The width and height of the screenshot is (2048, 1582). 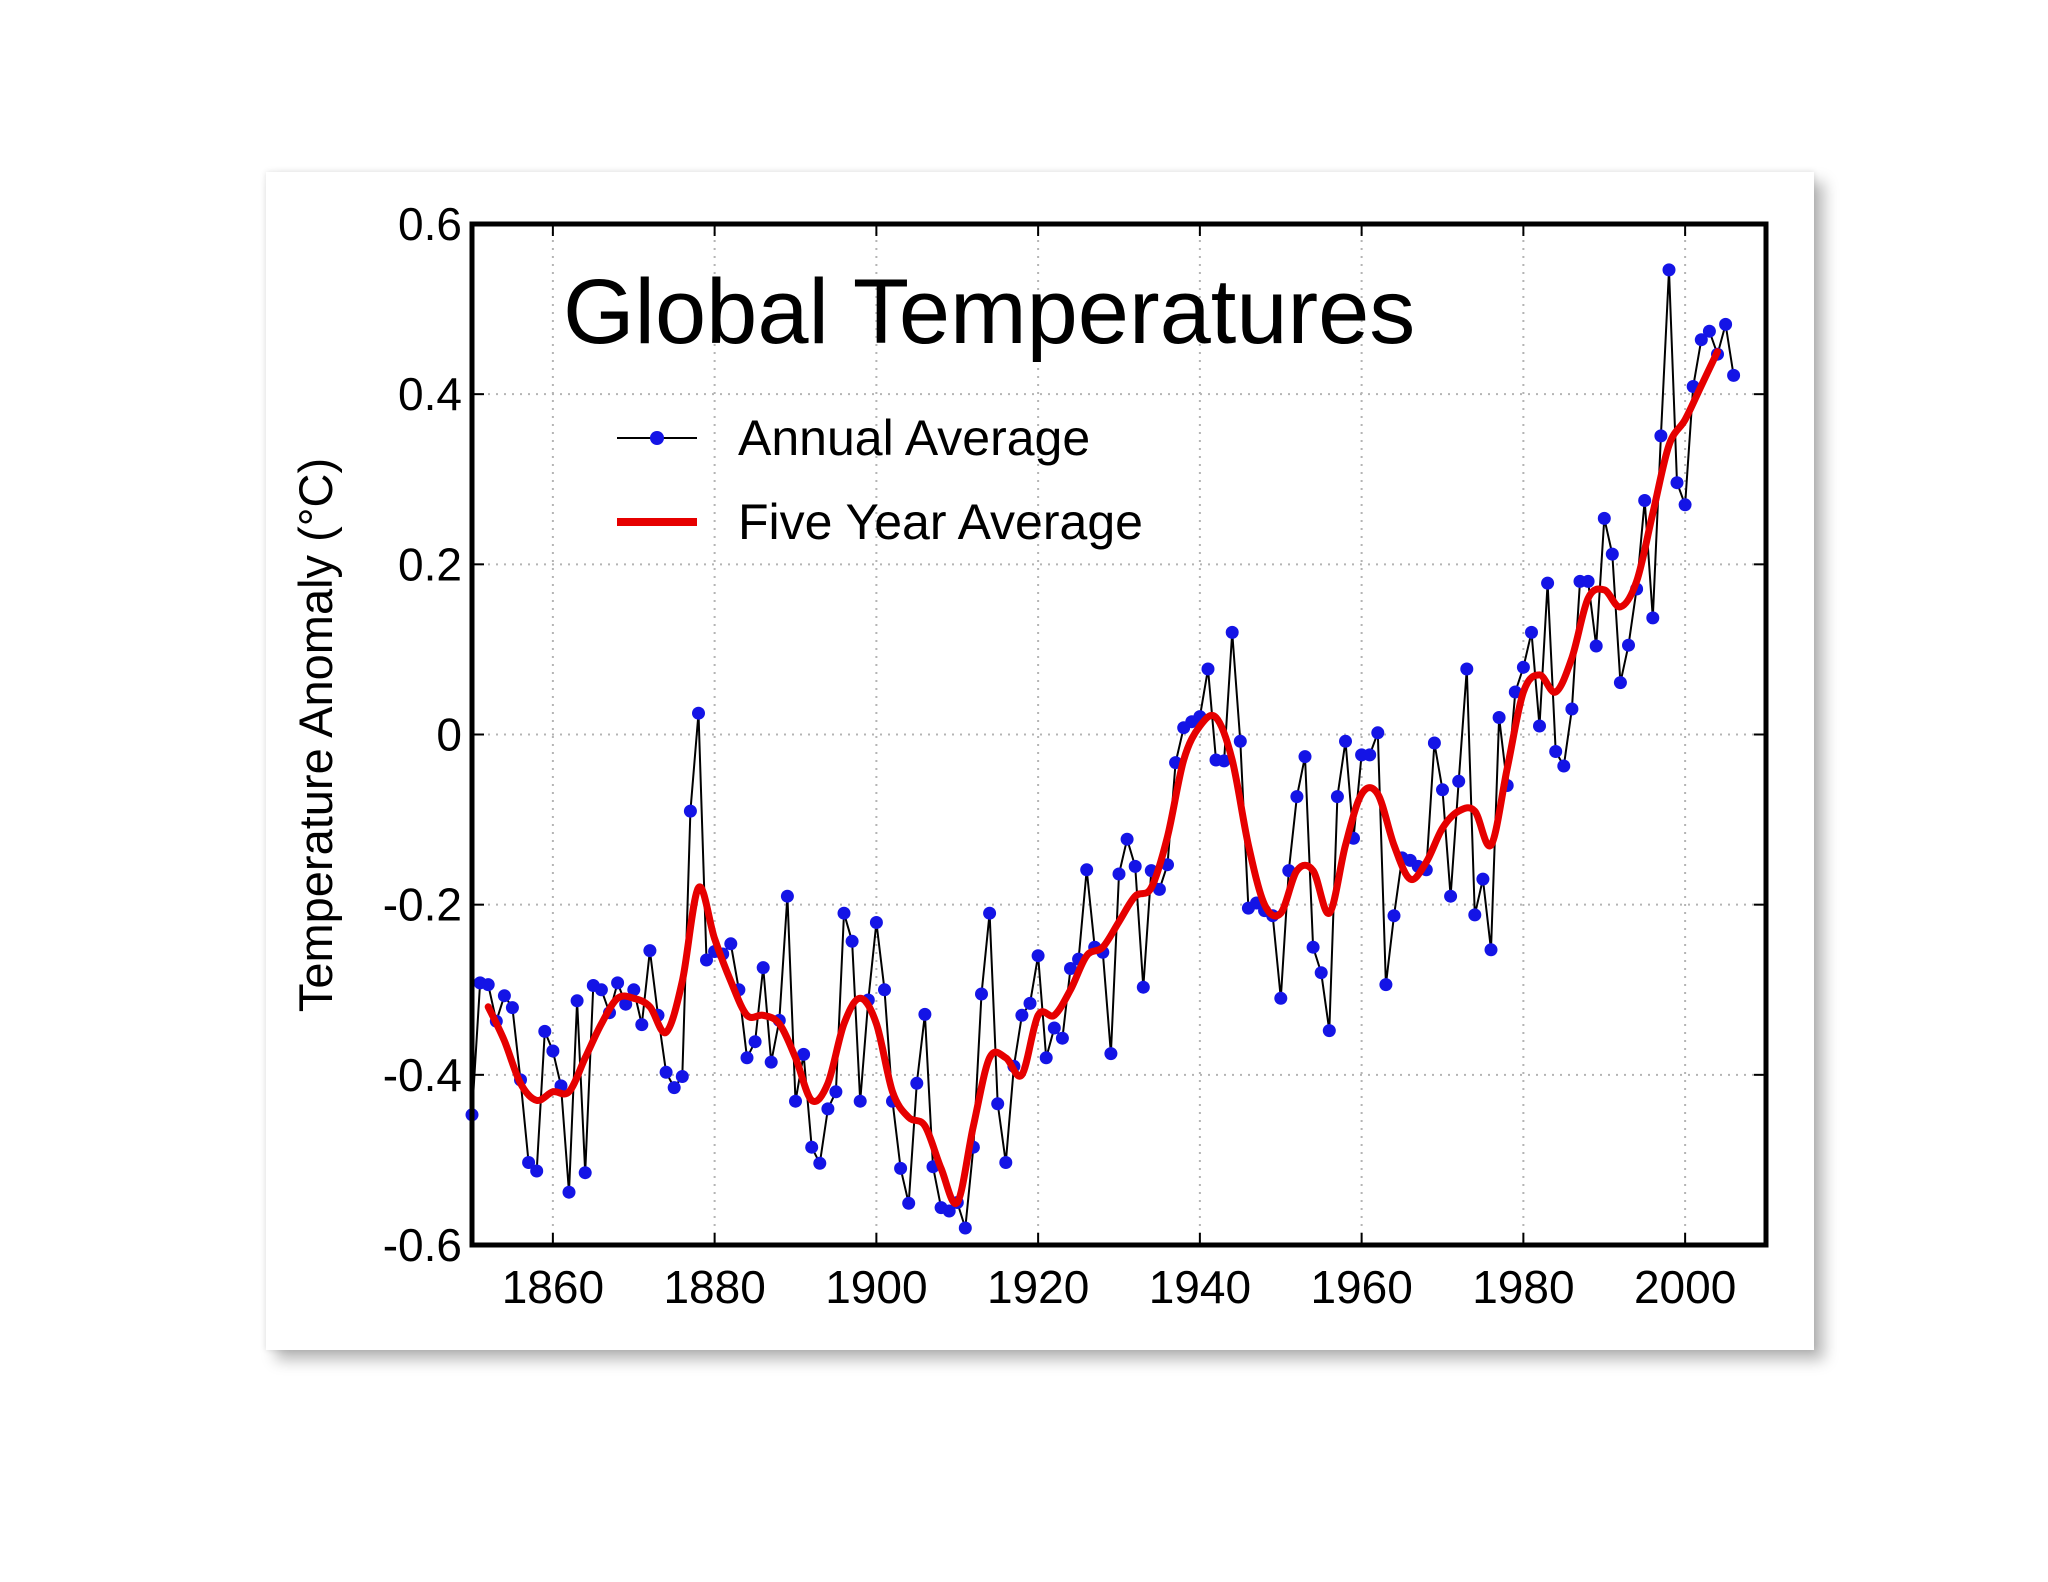 What do you see at coordinates (422, 1245) in the screenshot?
I see `y-tick-label: -0.6` at bounding box center [422, 1245].